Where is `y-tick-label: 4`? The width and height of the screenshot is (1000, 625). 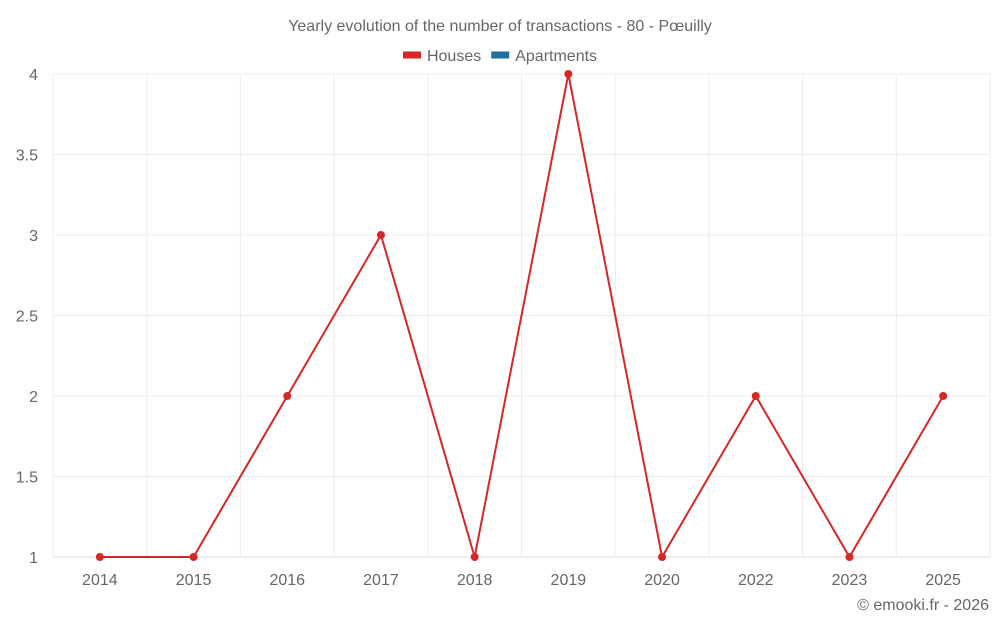
y-tick-label: 4 is located at coordinates (33, 75).